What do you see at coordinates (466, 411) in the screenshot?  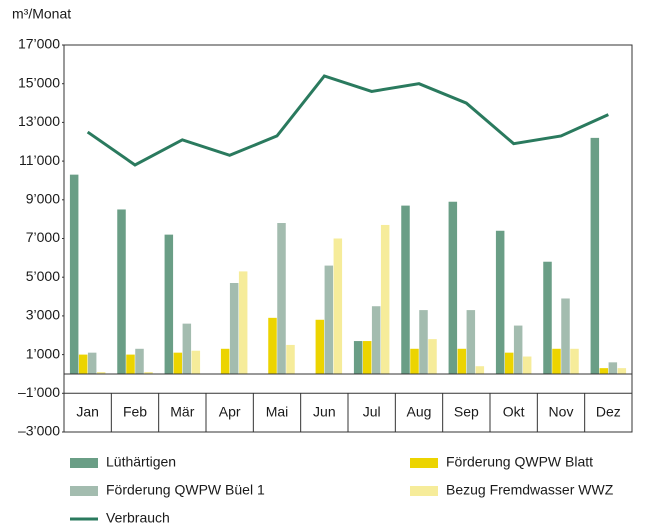 I see `x-tick-label: Sep` at bounding box center [466, 411].